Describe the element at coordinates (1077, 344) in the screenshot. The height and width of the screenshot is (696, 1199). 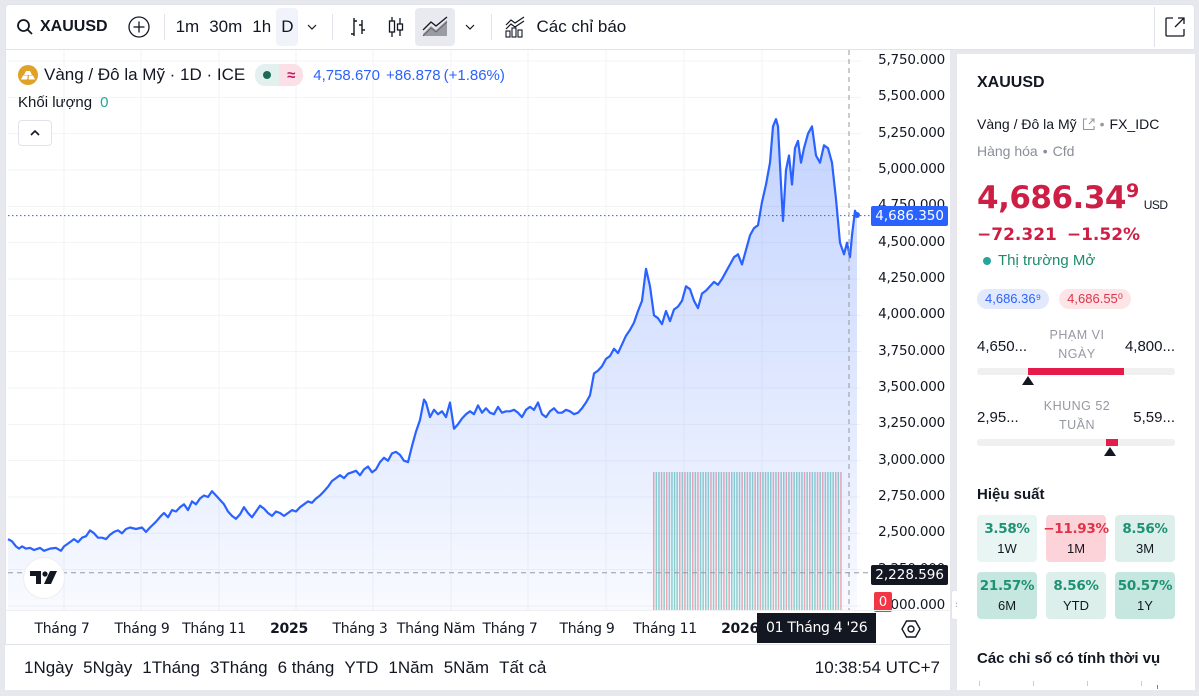
I see `day-range-title: PHẠM VI NGÀY` at that location.